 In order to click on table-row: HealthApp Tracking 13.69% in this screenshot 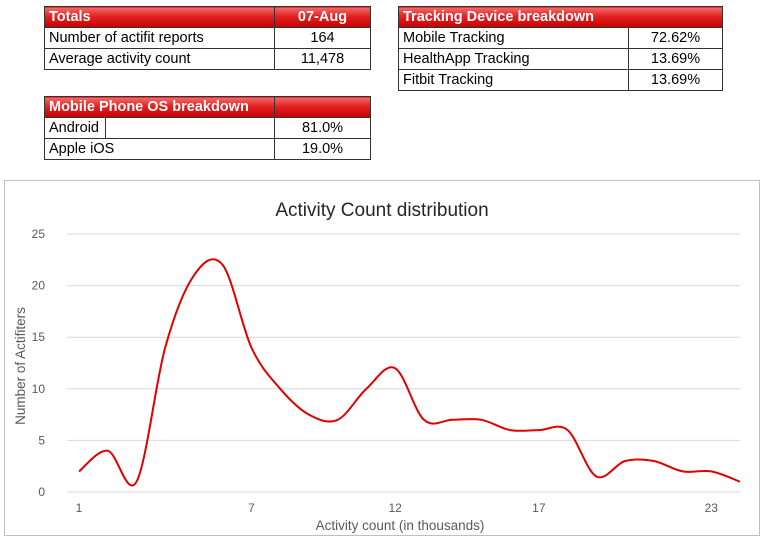, I will do `click(560, 59)`.